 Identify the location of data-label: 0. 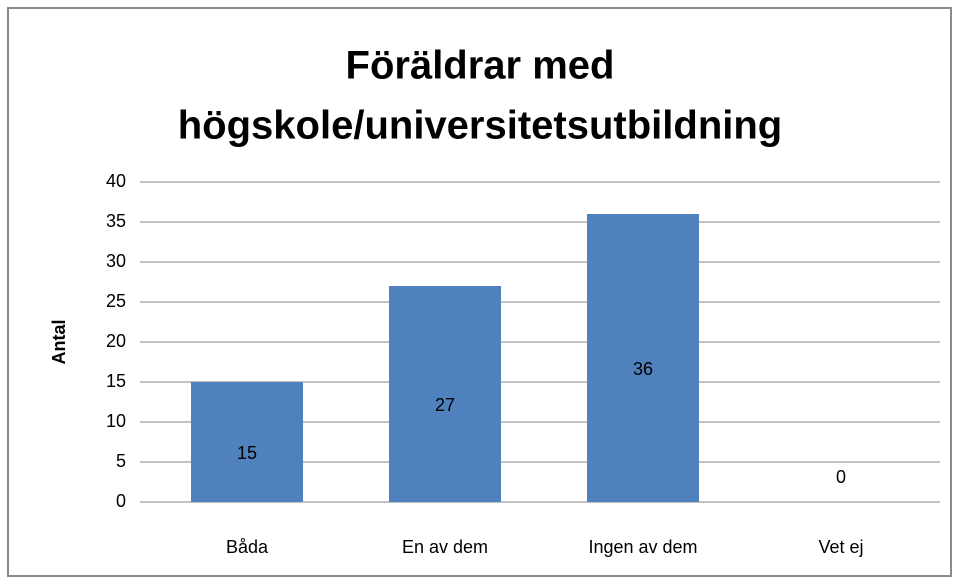
(841, 477).